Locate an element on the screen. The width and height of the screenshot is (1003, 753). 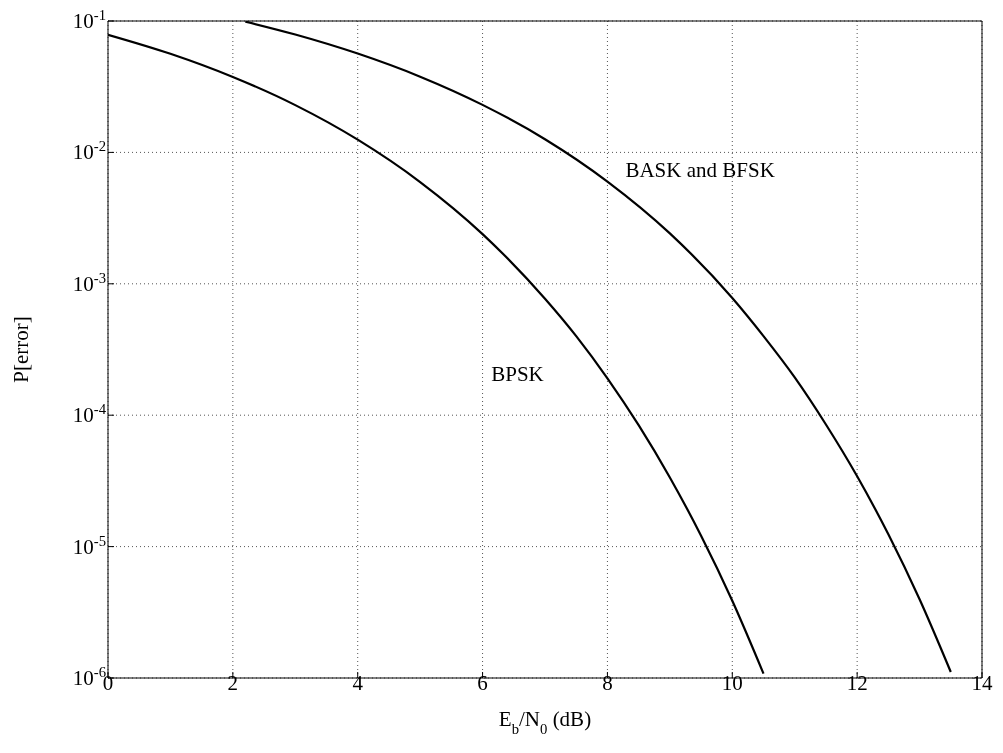
x-axis-title: E$_{b}$/N$_{0}$ (dB) is located at coordinates (545, 722).